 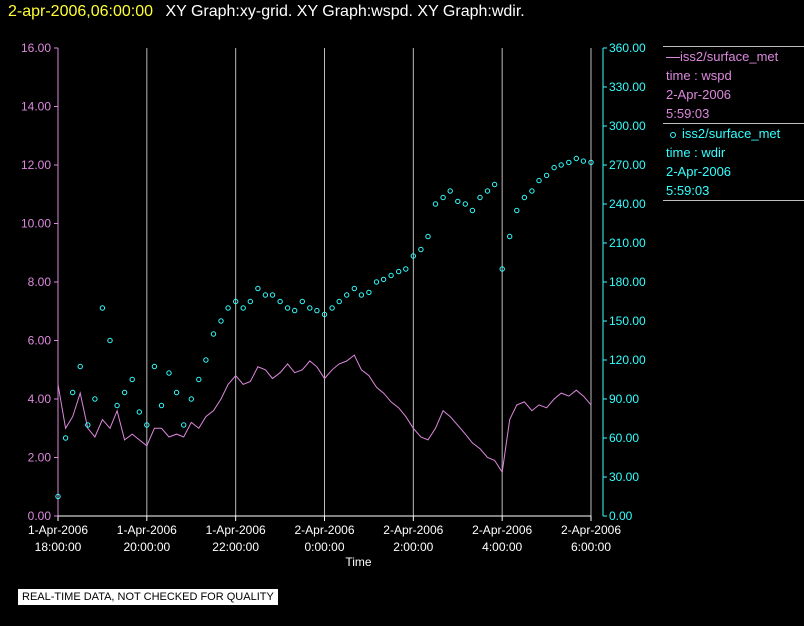 What do you see at coordinates (58, 547) in the screenshot?
I see `x-tick-label-time: 18:00:00` at bounding box center [58, 547].